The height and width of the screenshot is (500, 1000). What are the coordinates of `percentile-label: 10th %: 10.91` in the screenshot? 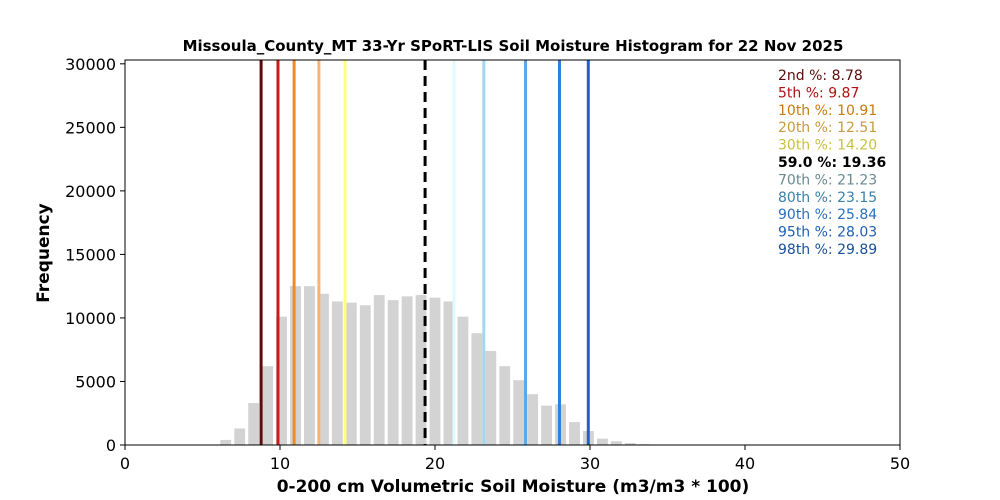 It's located at (827, 111).